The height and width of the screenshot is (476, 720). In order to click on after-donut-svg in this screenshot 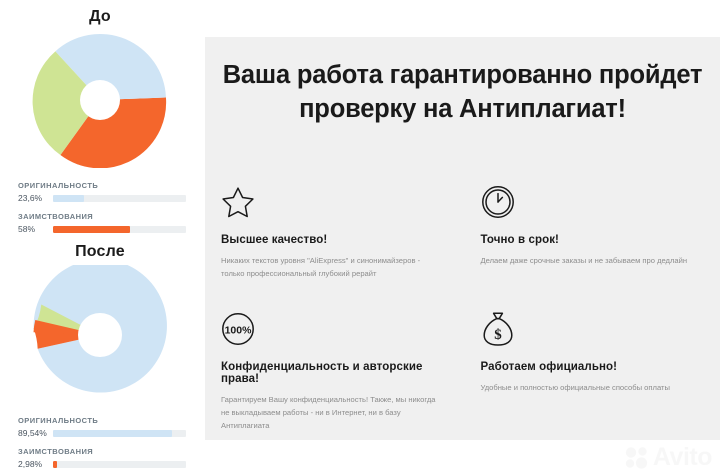, I will do `click(100, 329)`.